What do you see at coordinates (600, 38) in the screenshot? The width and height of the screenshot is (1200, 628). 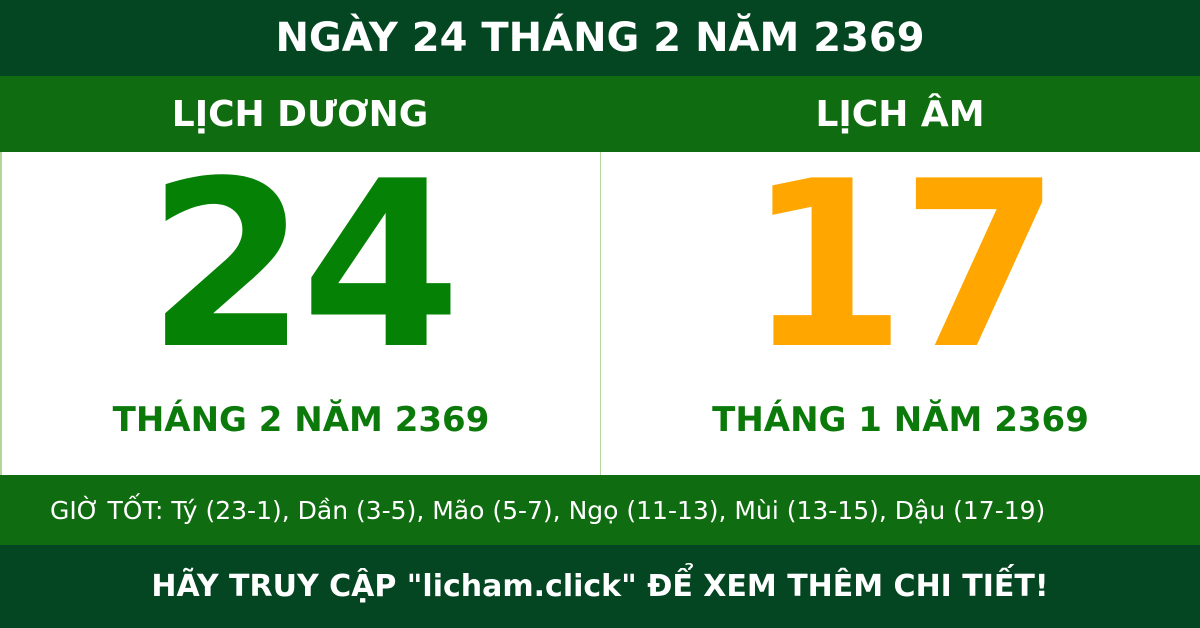 I see `page-title: NGÀY 24 THÁNG 2 NĂM 2369` at bounding box center [600, 38].